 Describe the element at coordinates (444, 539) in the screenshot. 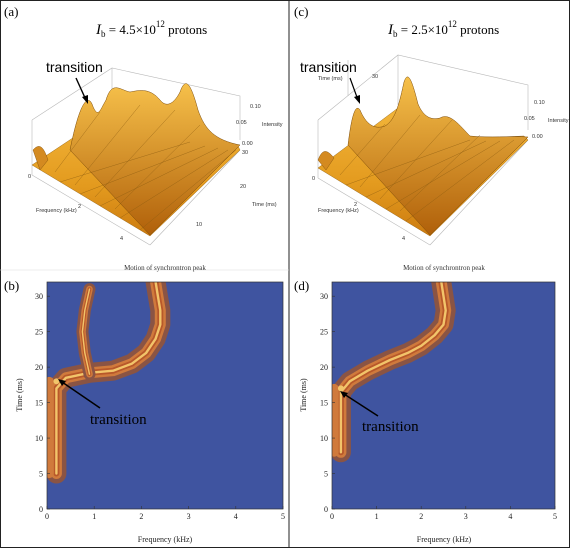

I see `panel-d-xlabel: Frequency (kHz)` at that location.